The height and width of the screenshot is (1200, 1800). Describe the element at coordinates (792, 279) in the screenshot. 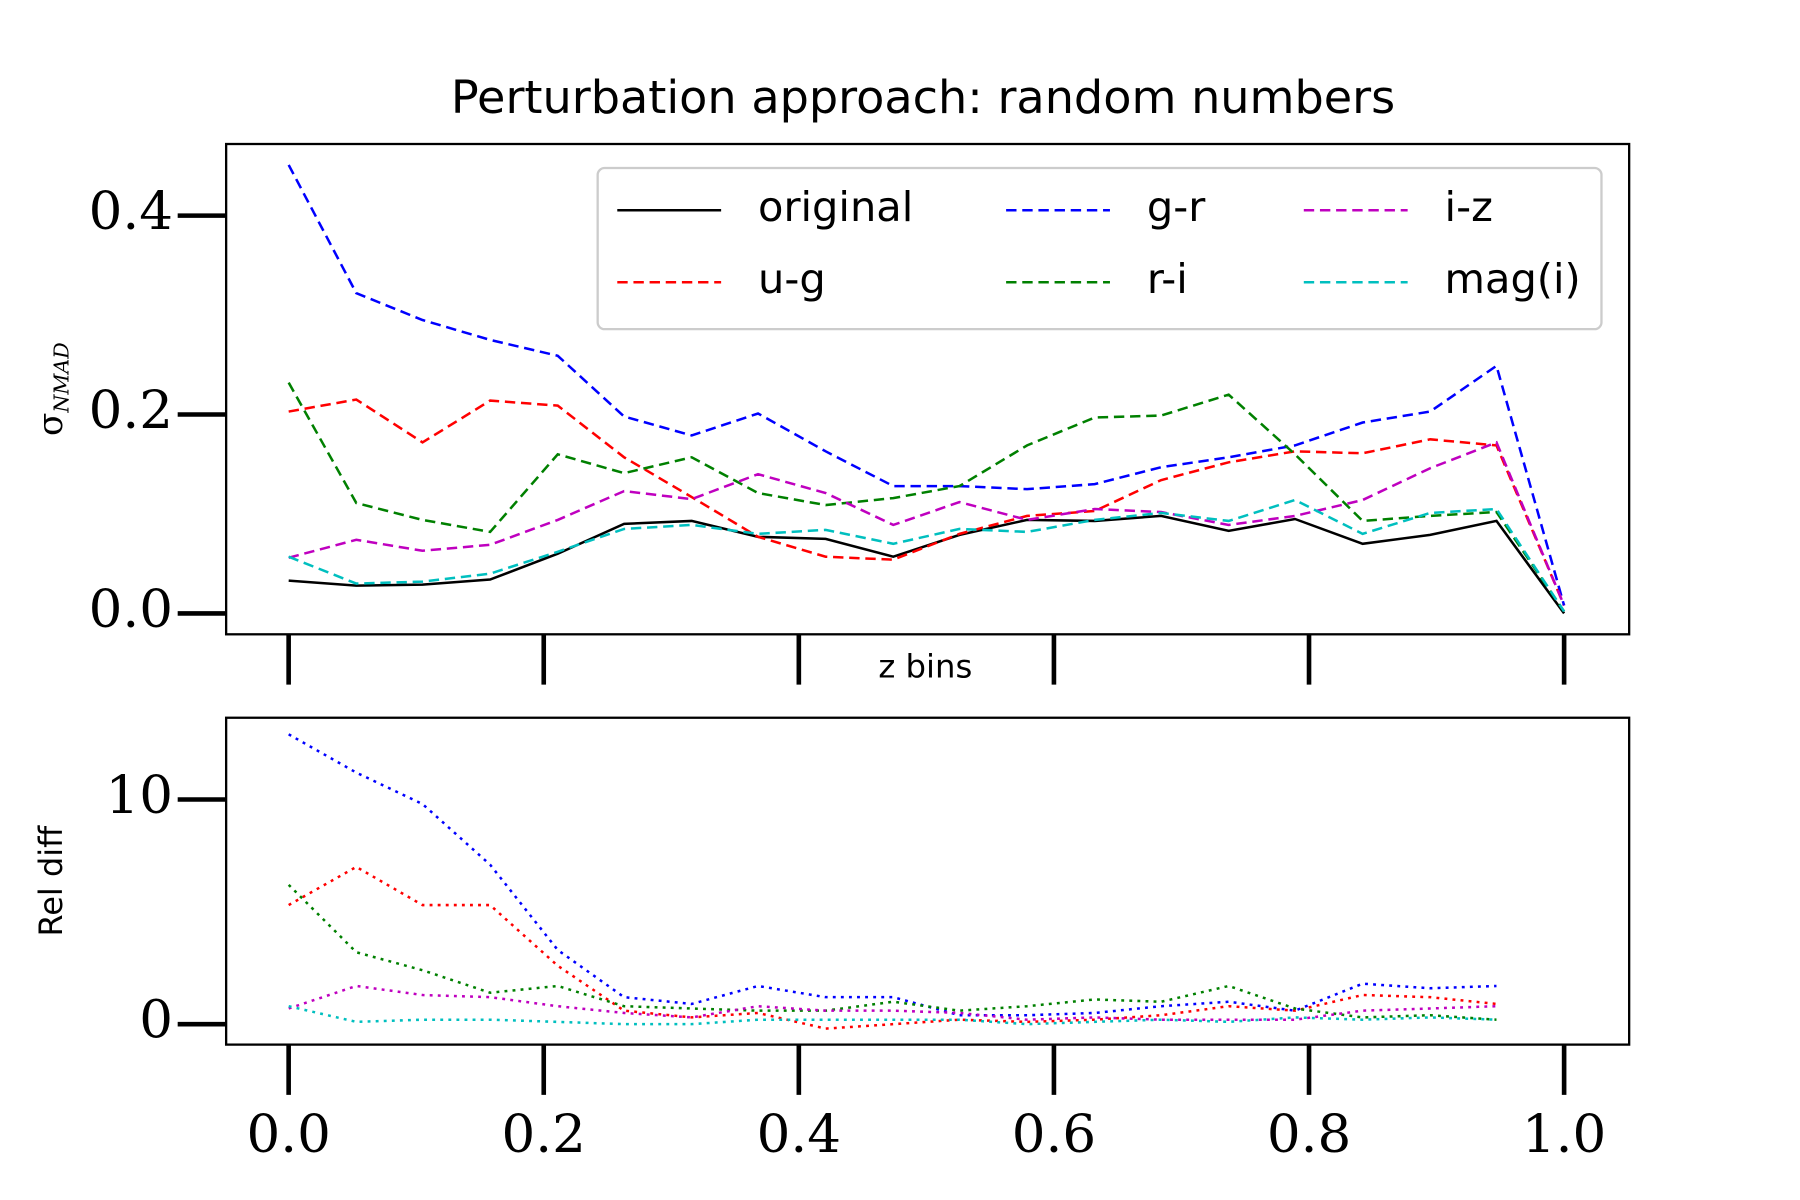

I see `legend-label: u-g` at that location.